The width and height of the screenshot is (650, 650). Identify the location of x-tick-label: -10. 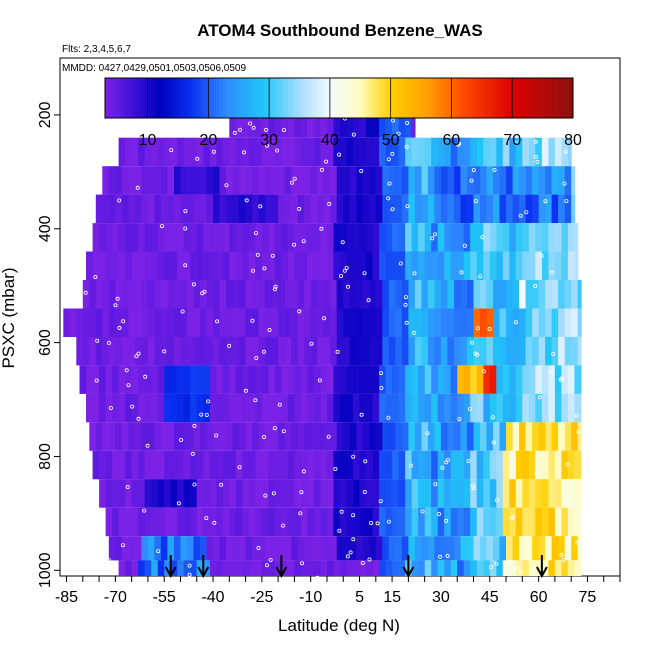
(310, 597).